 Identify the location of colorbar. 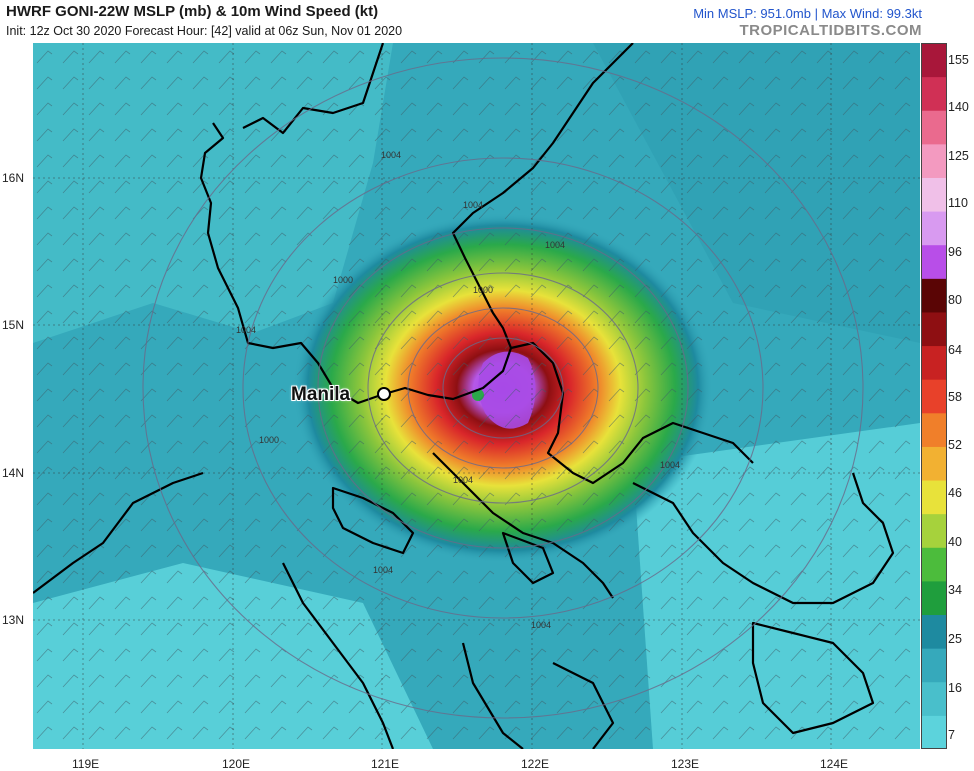
(934, 396).